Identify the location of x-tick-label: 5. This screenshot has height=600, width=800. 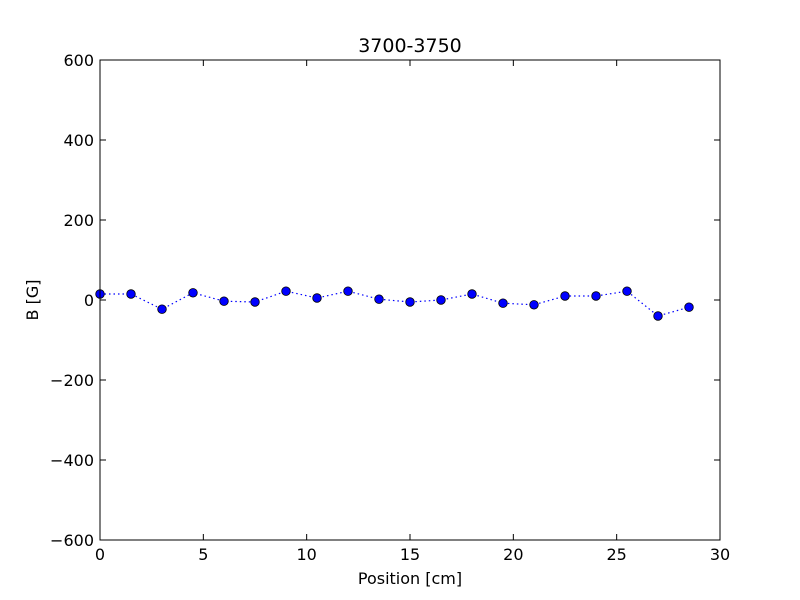
(203, 554).